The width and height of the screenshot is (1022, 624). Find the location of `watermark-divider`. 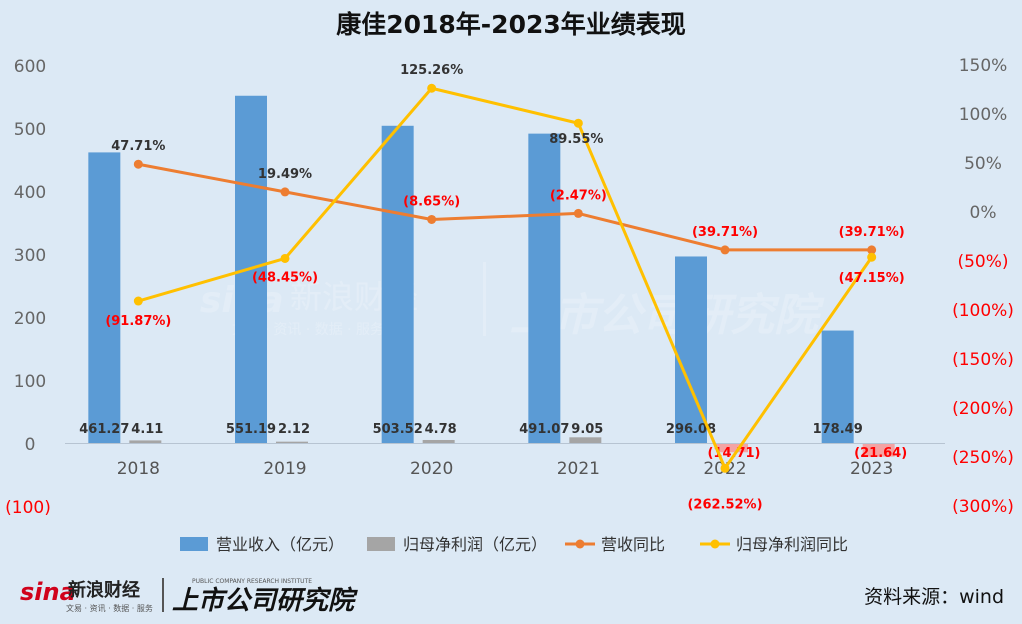

watermark-divider is located at coordinates (484, 299).